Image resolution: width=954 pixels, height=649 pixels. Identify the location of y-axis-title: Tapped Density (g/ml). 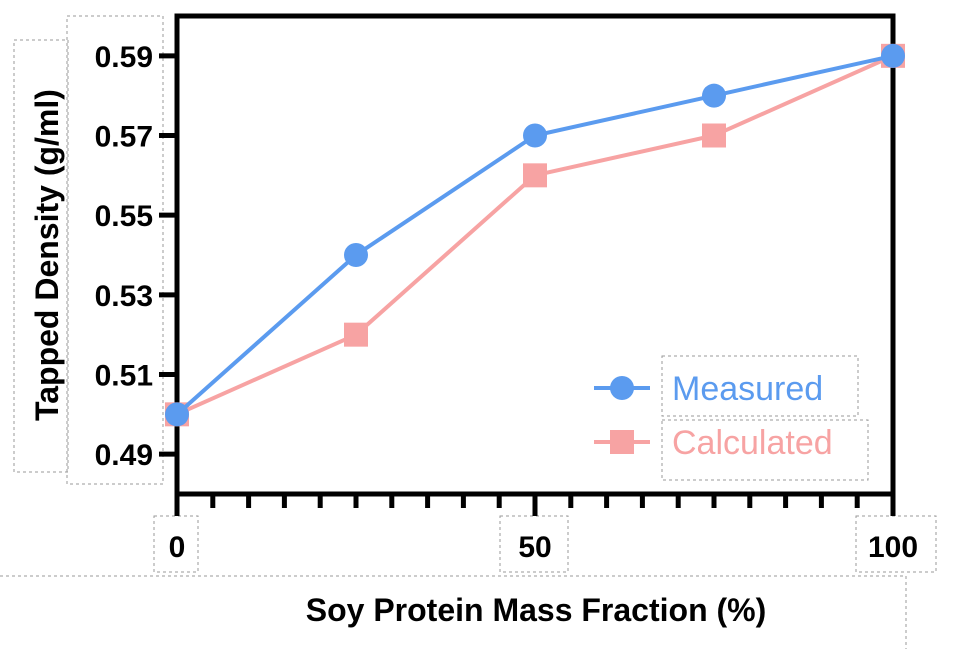
(47, 255).